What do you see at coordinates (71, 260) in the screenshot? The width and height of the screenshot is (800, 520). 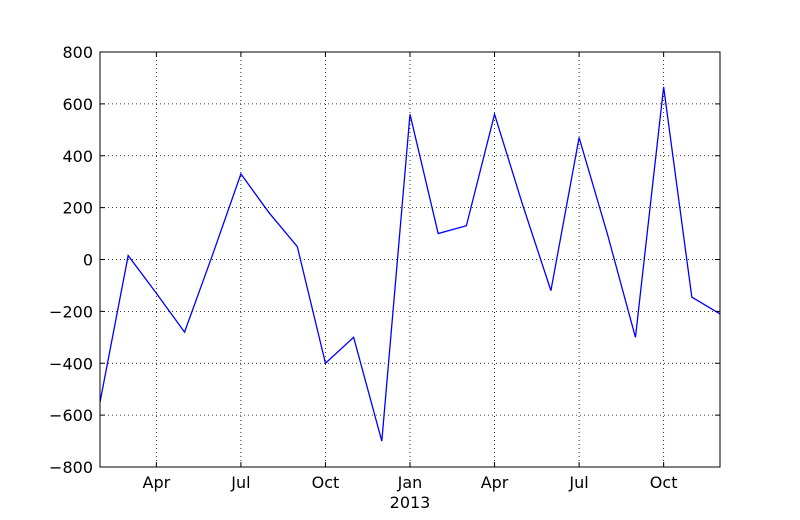 I see `y-tick-labels: −800 −600 −400 −200 0 200 400 600 800` at bounding box center [71, 260].